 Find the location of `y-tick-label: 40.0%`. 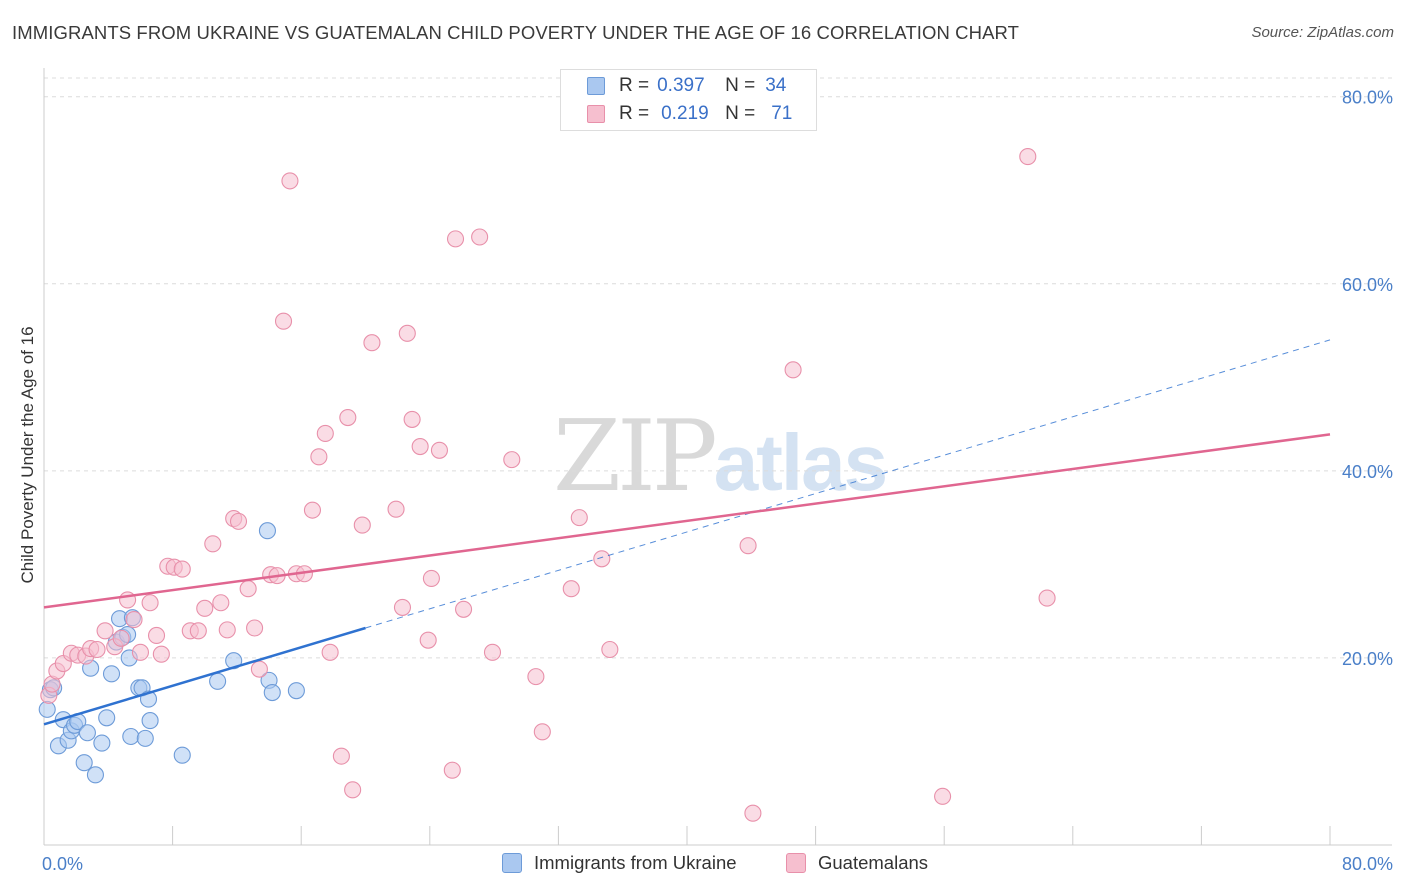

y-tick-label: 40.0% is located at coordinates (1367, 472).